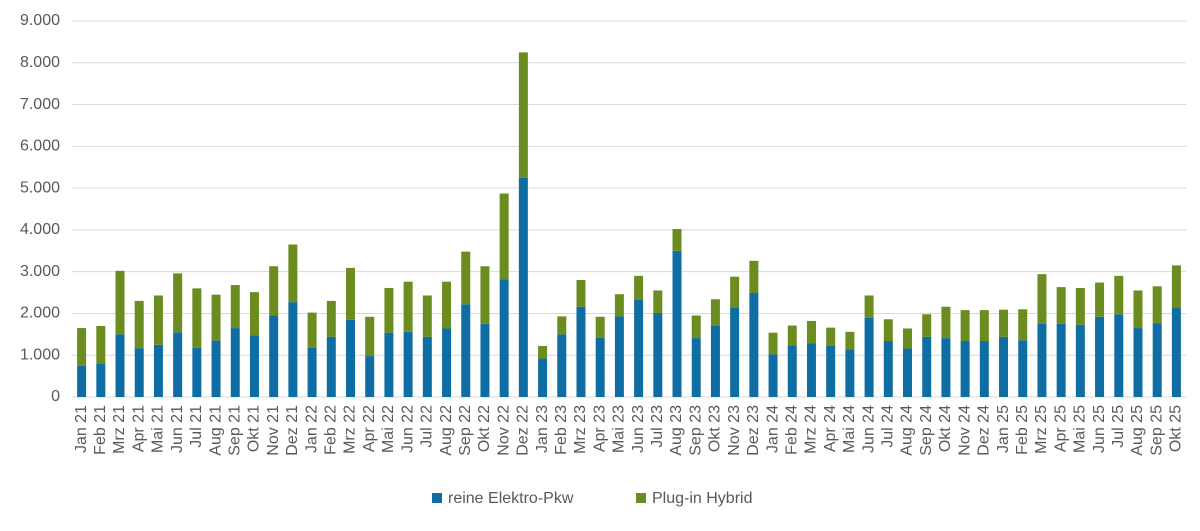 The height and width of the screenshot is (531, 1200). What do you see at coordinates (465, 430) in the screenshot?
I see `x-tick-label: Sep 22` at bounding box center [465, 430].